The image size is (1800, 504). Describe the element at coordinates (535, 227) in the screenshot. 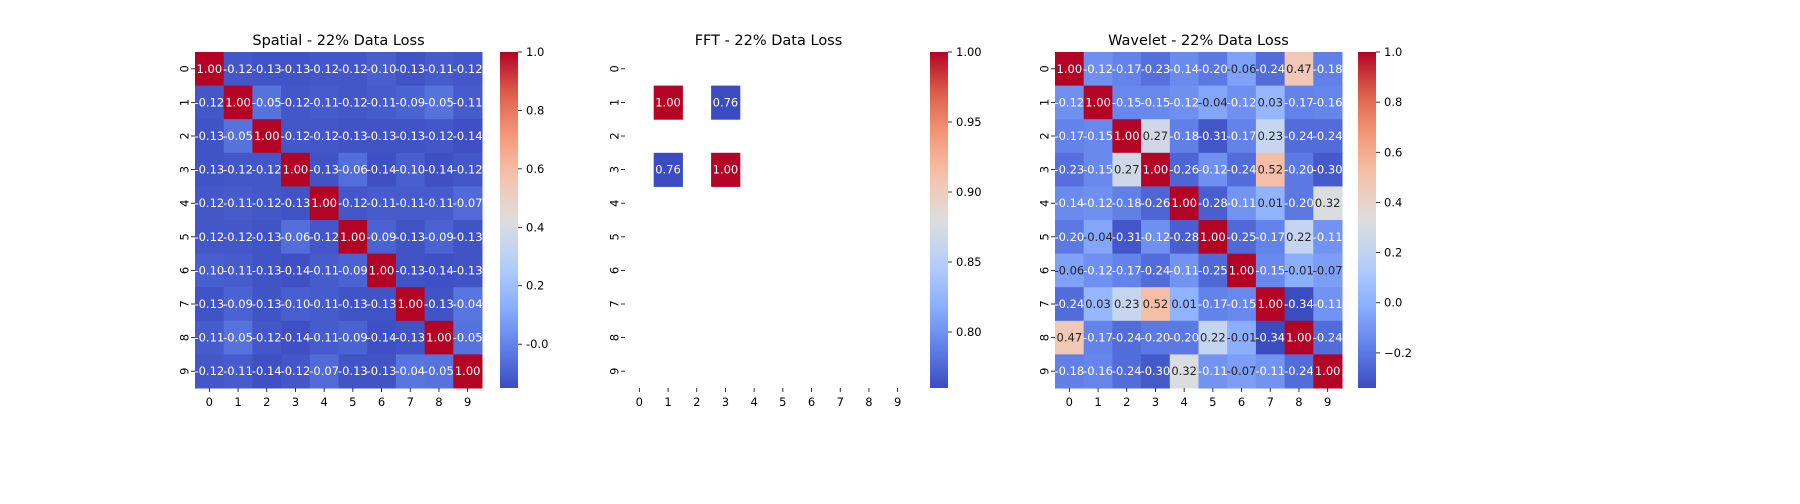

I see `colorbar-tick-label: 0.4` at that location.